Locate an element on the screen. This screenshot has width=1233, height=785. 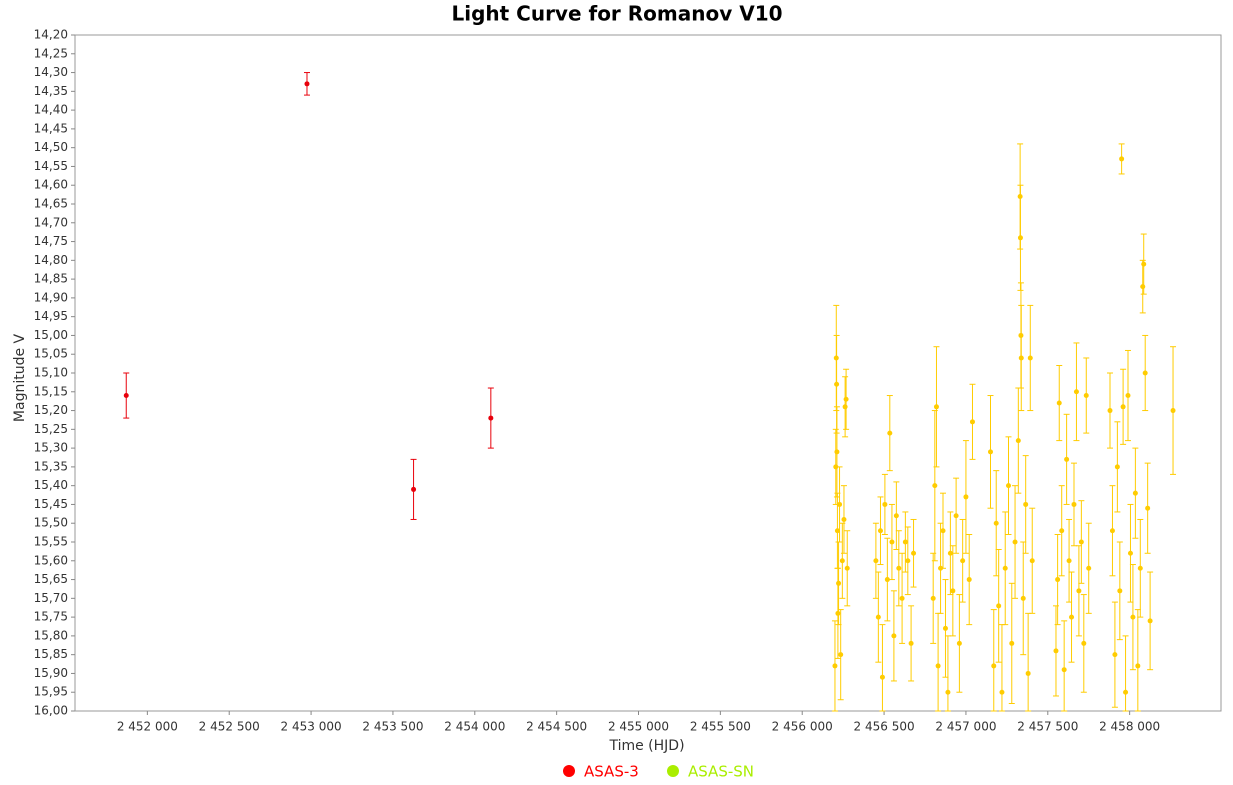
y-tick-label: 15,15 is located at coordinates (51, 391).